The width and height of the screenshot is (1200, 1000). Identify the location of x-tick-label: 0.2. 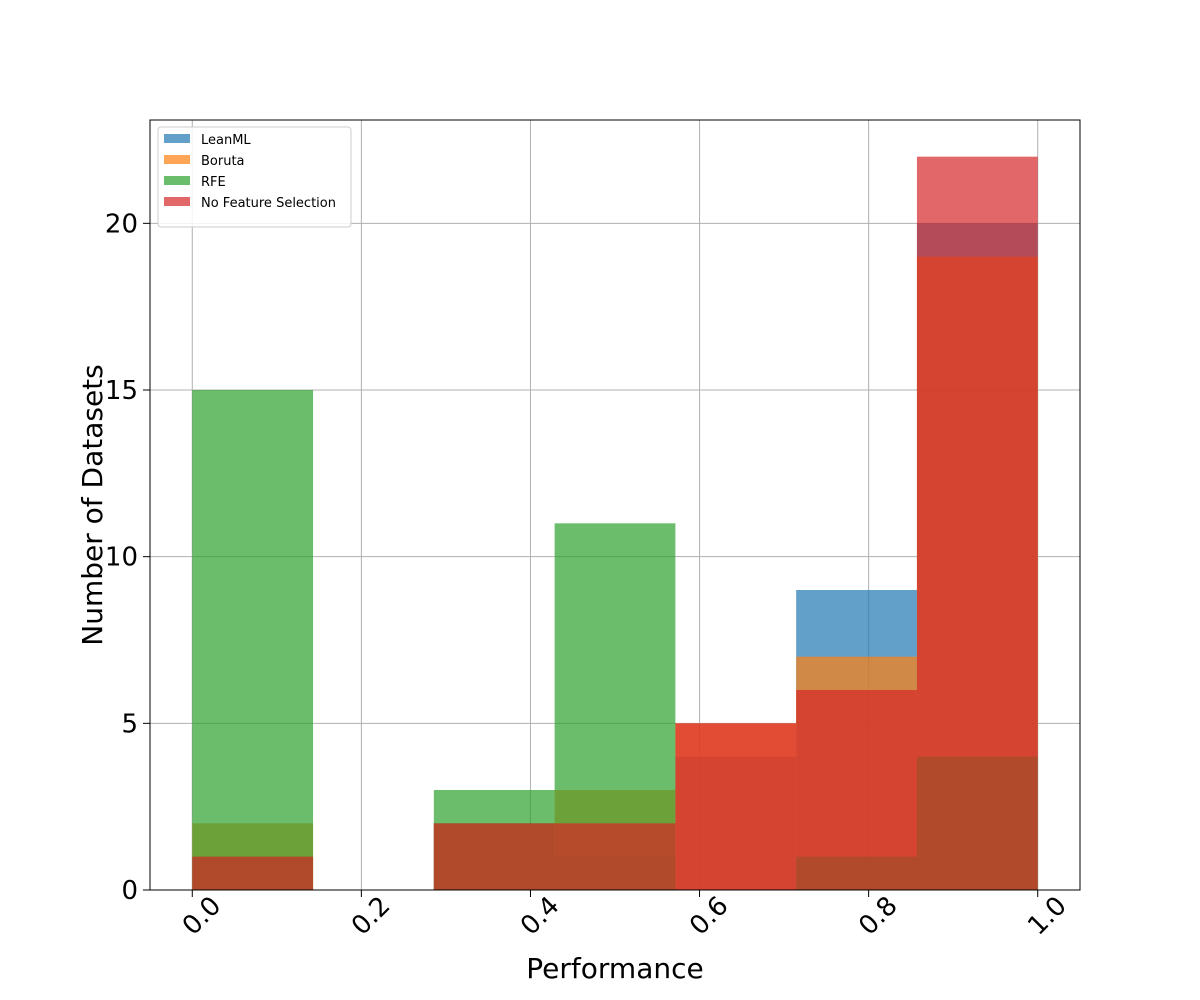
(371, 916).